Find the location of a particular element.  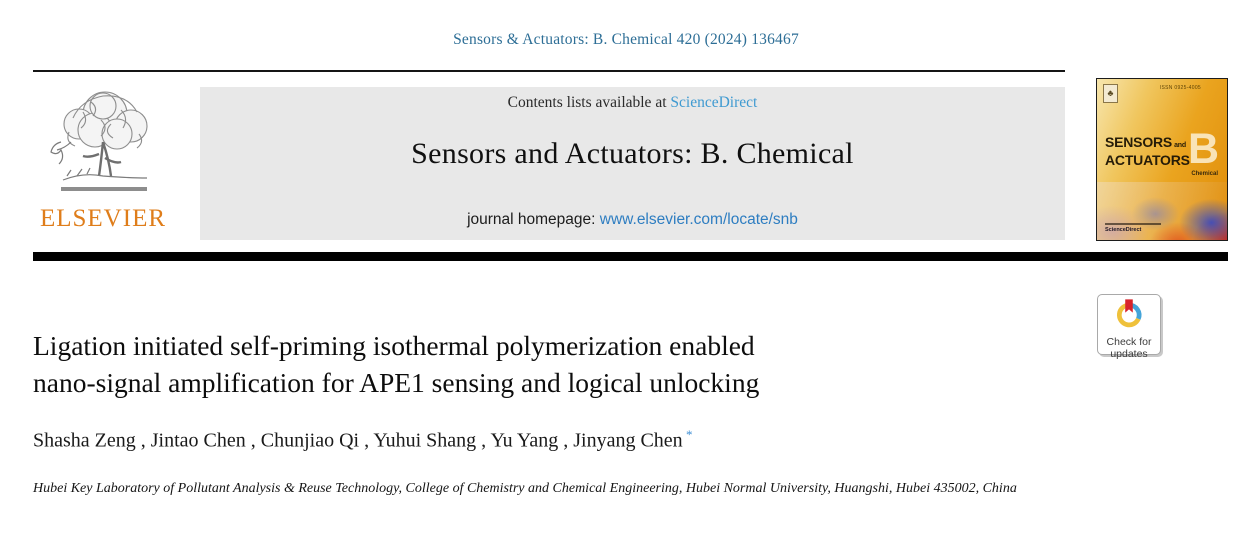

crossmark-label-line1: Check for is located at coordinates (1129, 342).